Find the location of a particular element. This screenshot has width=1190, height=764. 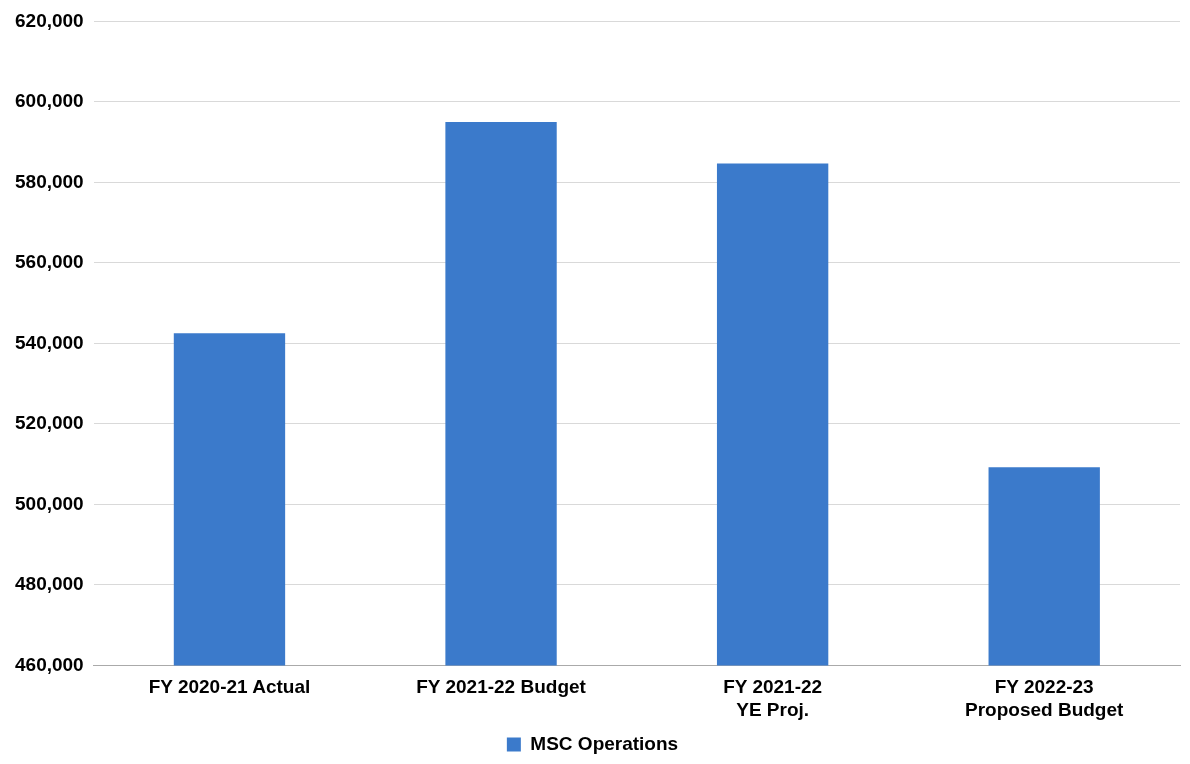

y-tick-label: 520,000 is located at coordinates (49, 423).